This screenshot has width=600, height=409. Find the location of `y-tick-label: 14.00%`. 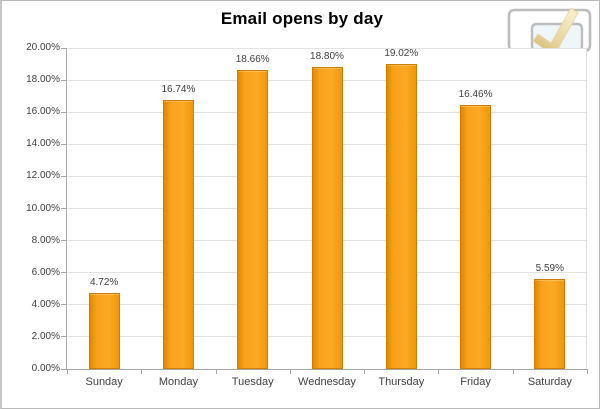

y-tick-label: 14.00% is located at coordinates (43, 144).